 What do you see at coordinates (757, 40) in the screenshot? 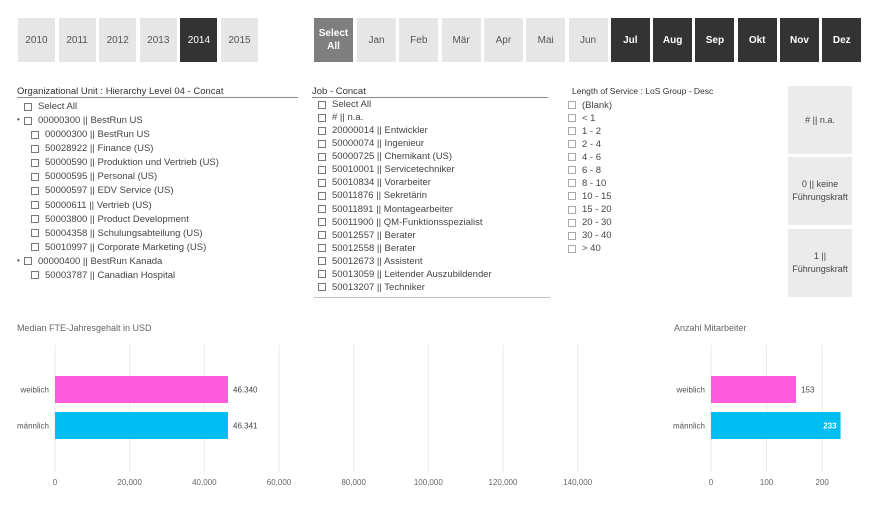
I see `month-tile-9: Okt` at bounding box center [757, 40].